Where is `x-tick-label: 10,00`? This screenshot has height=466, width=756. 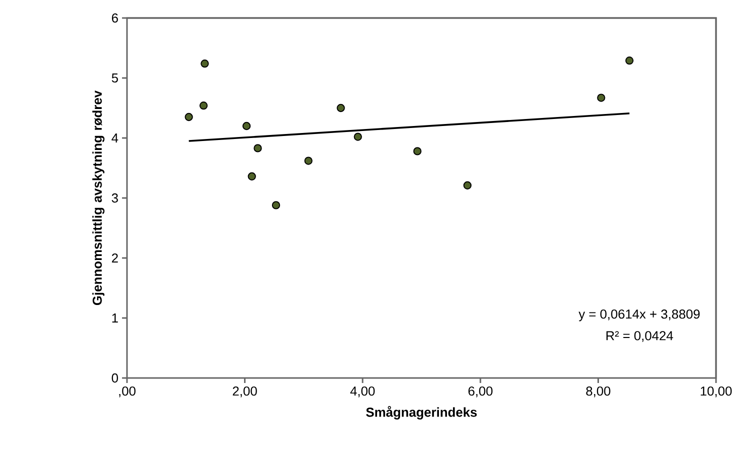
x-tick-label: 10,00 is located at coordinates (716, 392).